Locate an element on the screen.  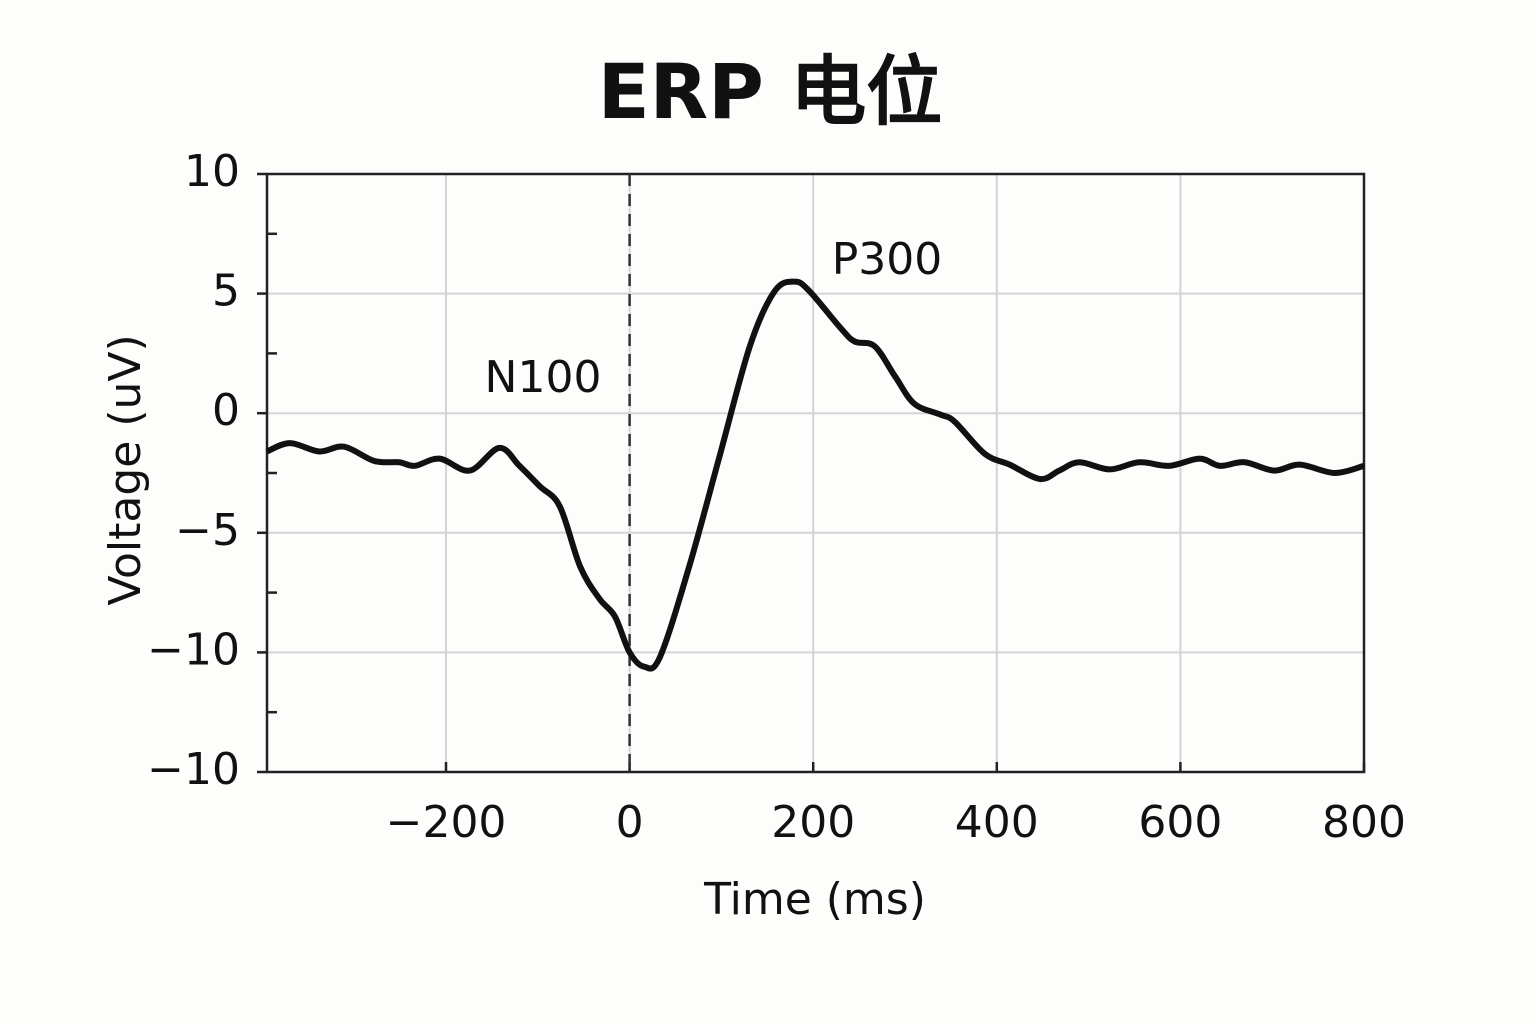
x-tick-label: 0 is located at coordinates (630, 822).